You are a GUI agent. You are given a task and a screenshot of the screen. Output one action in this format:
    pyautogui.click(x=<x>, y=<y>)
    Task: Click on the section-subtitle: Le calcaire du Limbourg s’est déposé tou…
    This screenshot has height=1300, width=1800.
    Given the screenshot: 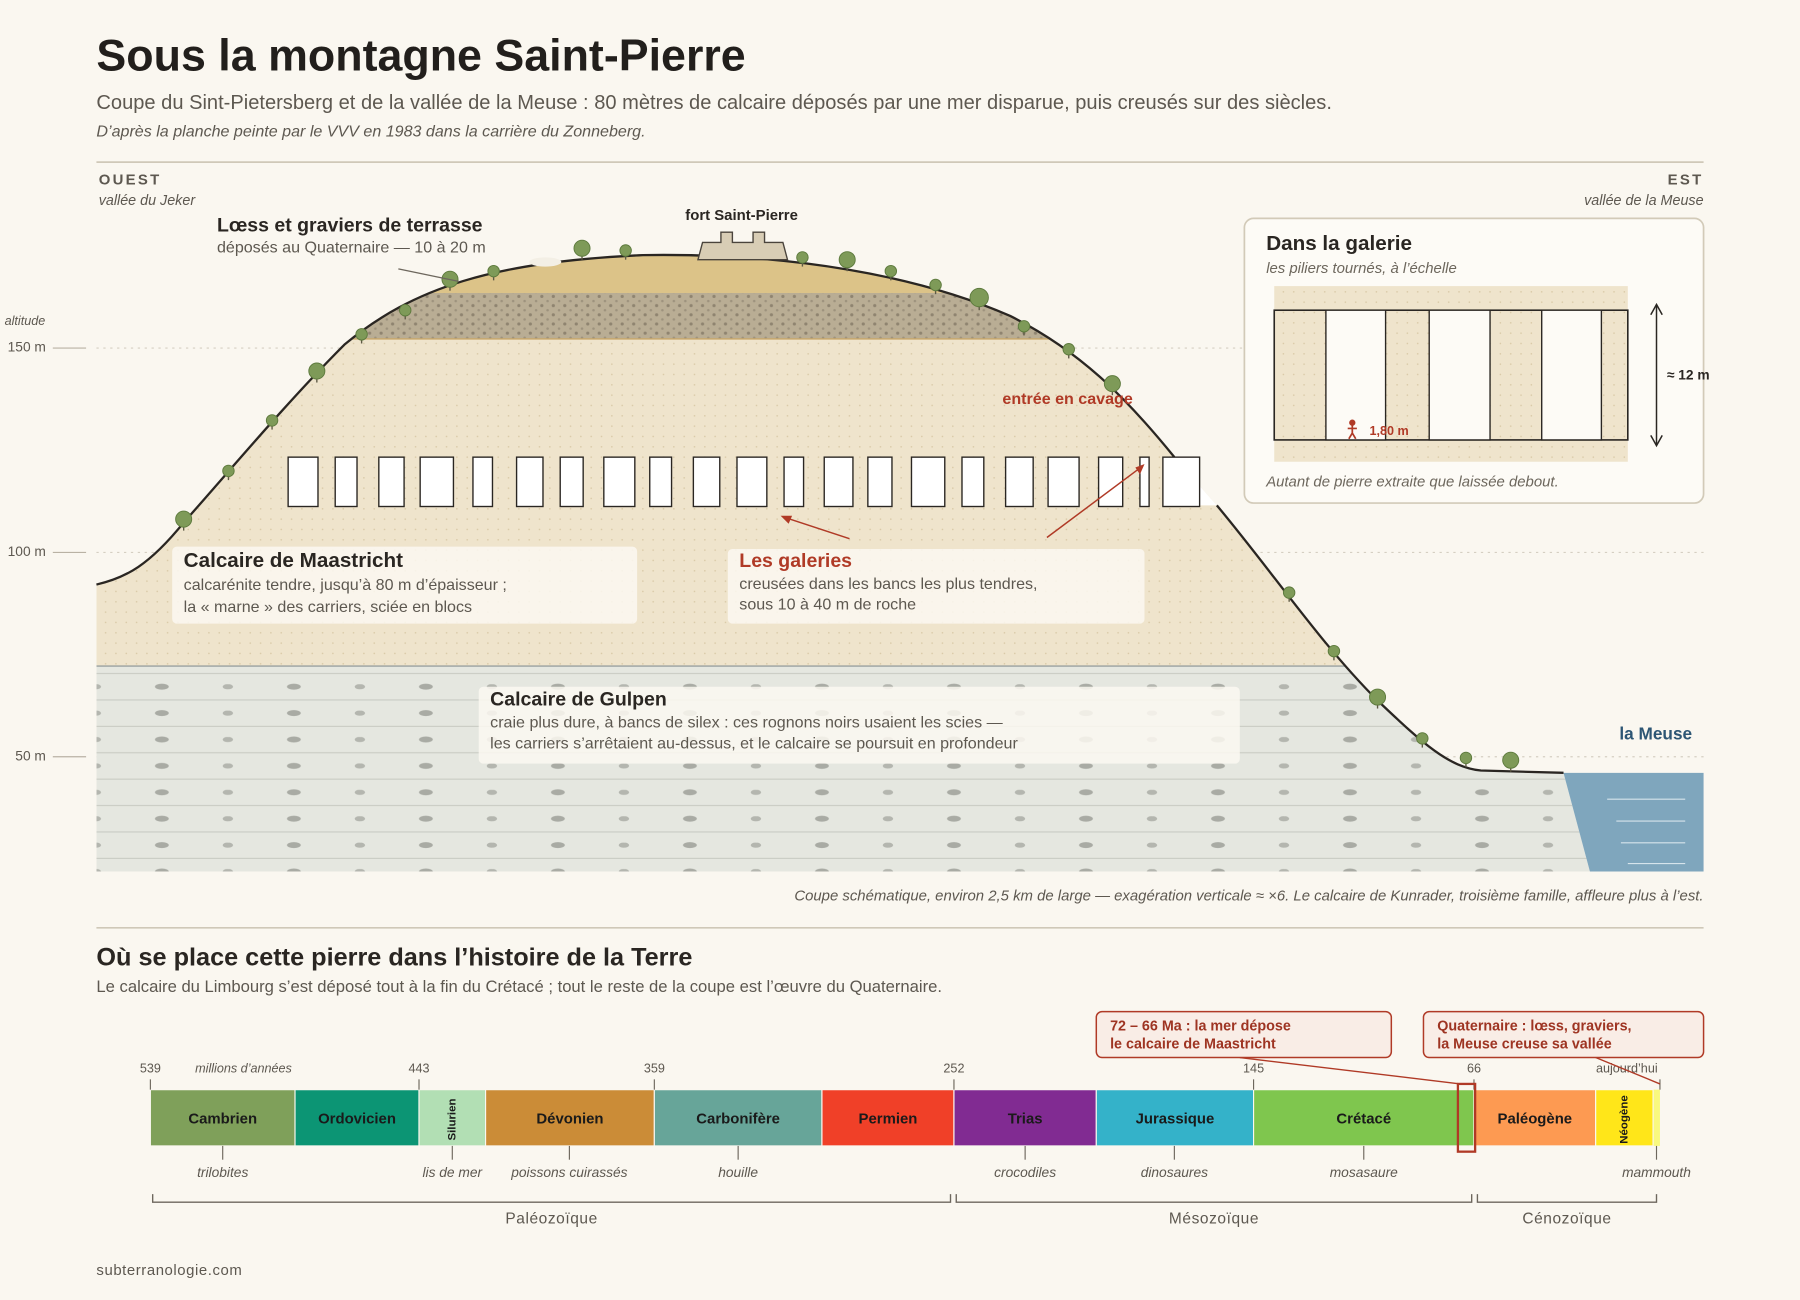 What is the action you would take?
    pyautogui.click(x=519, y=986)
    